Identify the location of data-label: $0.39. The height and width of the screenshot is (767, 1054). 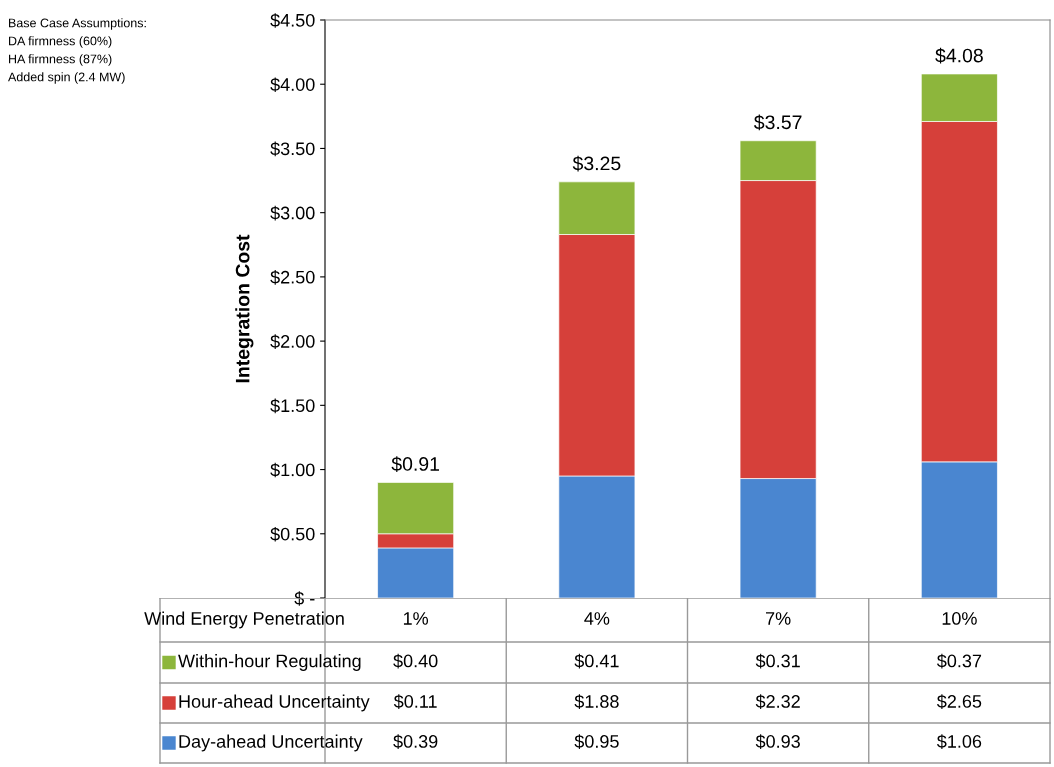
(415, 741).